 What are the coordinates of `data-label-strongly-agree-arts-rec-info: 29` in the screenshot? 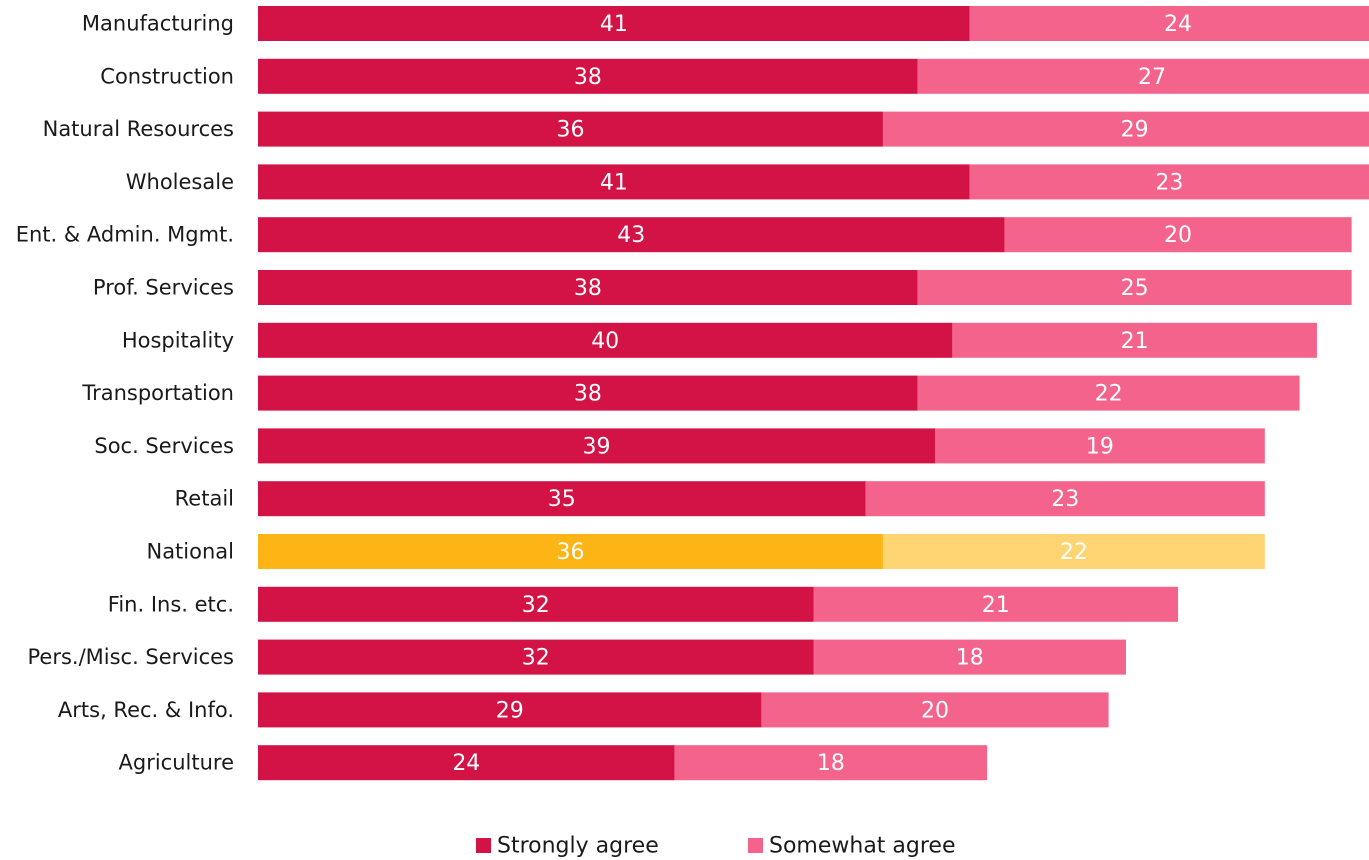 It's located at (510, 710).